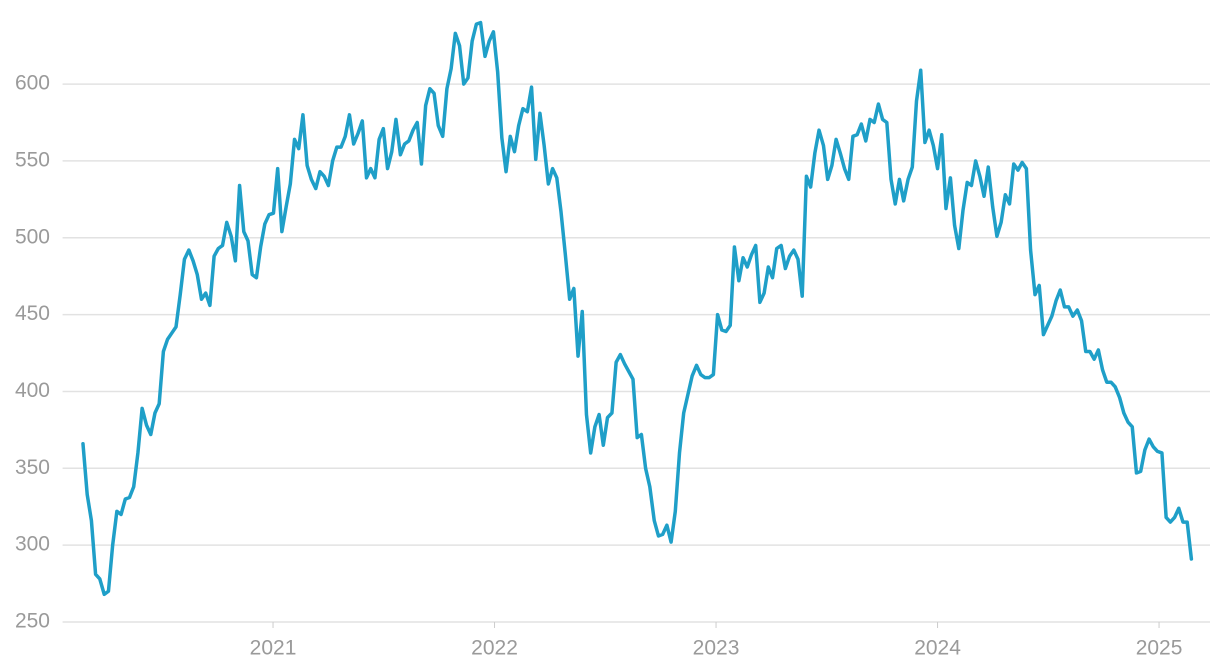 Image resolution: width=1220 pixels, height=672 pixels. Describe the element at coordinates (32, 83) in the screenshot. I see `y-tick-label: 600` at that location.